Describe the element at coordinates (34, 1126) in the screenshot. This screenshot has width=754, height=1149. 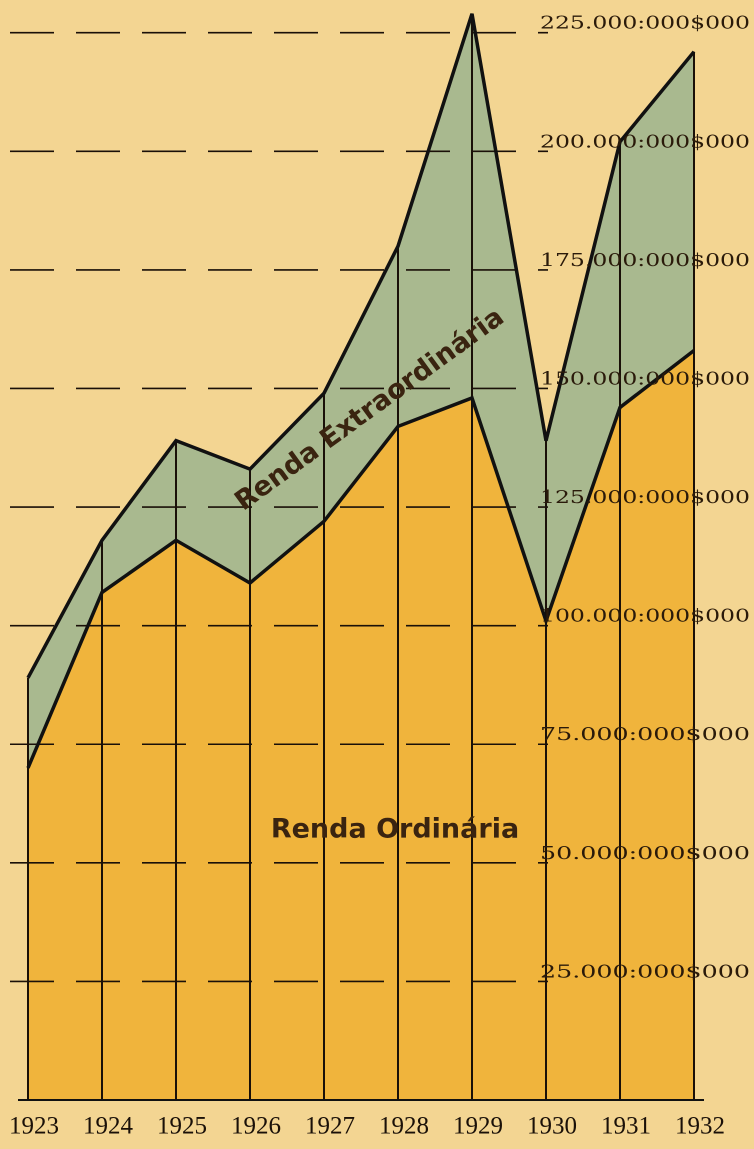
I see `x-tick-label: 1923` at that location.